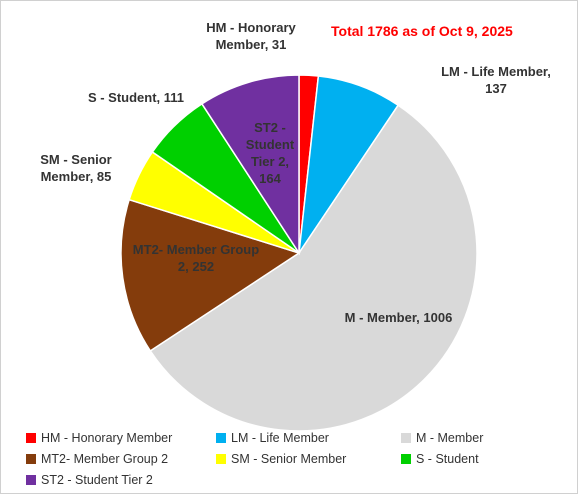  I want to click on legend-item: LM - Life Member, so click(272, 438).